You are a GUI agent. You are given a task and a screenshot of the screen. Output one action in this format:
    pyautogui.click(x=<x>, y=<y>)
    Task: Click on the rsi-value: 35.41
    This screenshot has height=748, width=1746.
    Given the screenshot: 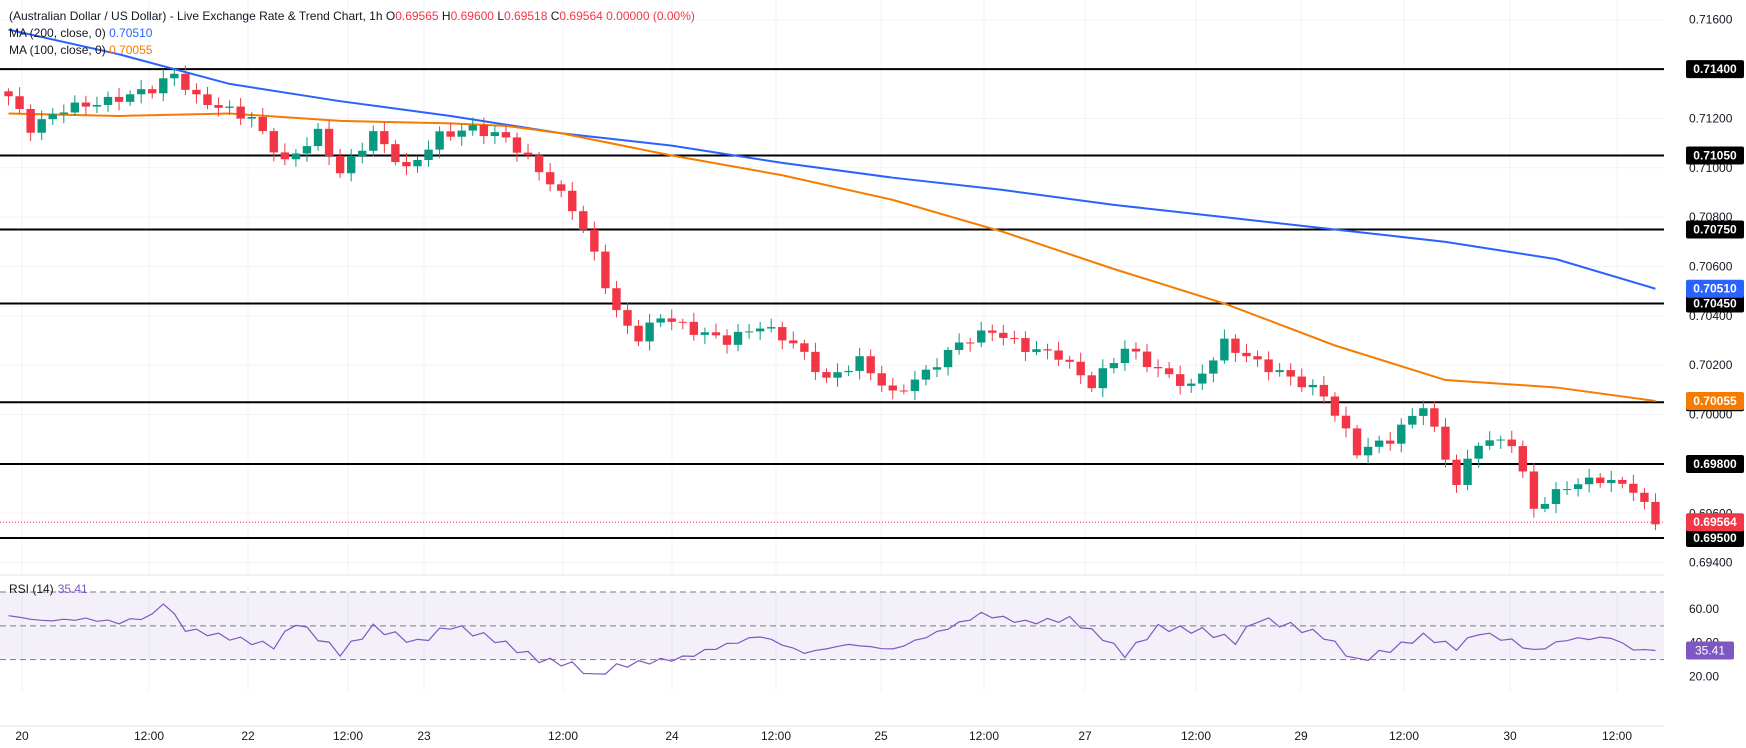 What is the action you would take?
    pyautogui.click(x=72, y=589)
    